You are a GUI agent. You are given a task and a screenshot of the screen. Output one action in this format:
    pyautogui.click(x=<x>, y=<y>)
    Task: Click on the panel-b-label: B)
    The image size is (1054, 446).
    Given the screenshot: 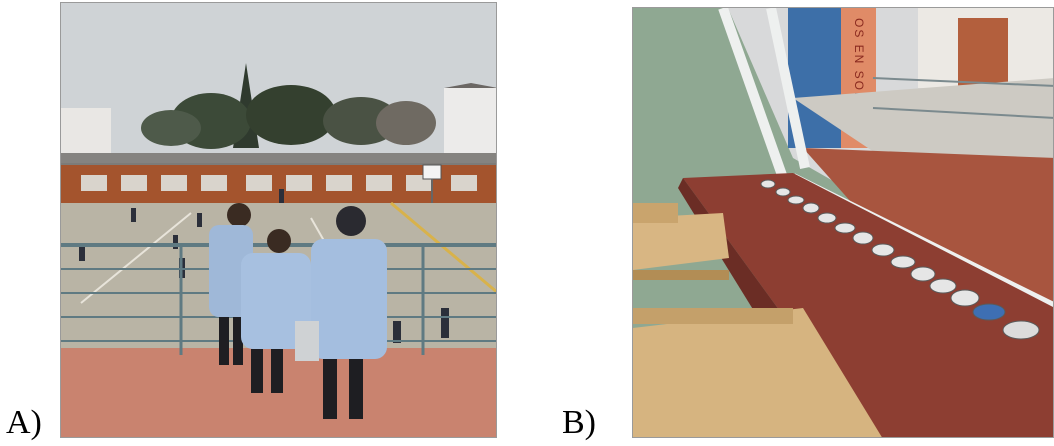 What is the action you would take?
    pyautogui.click(x=579, y=422)
    